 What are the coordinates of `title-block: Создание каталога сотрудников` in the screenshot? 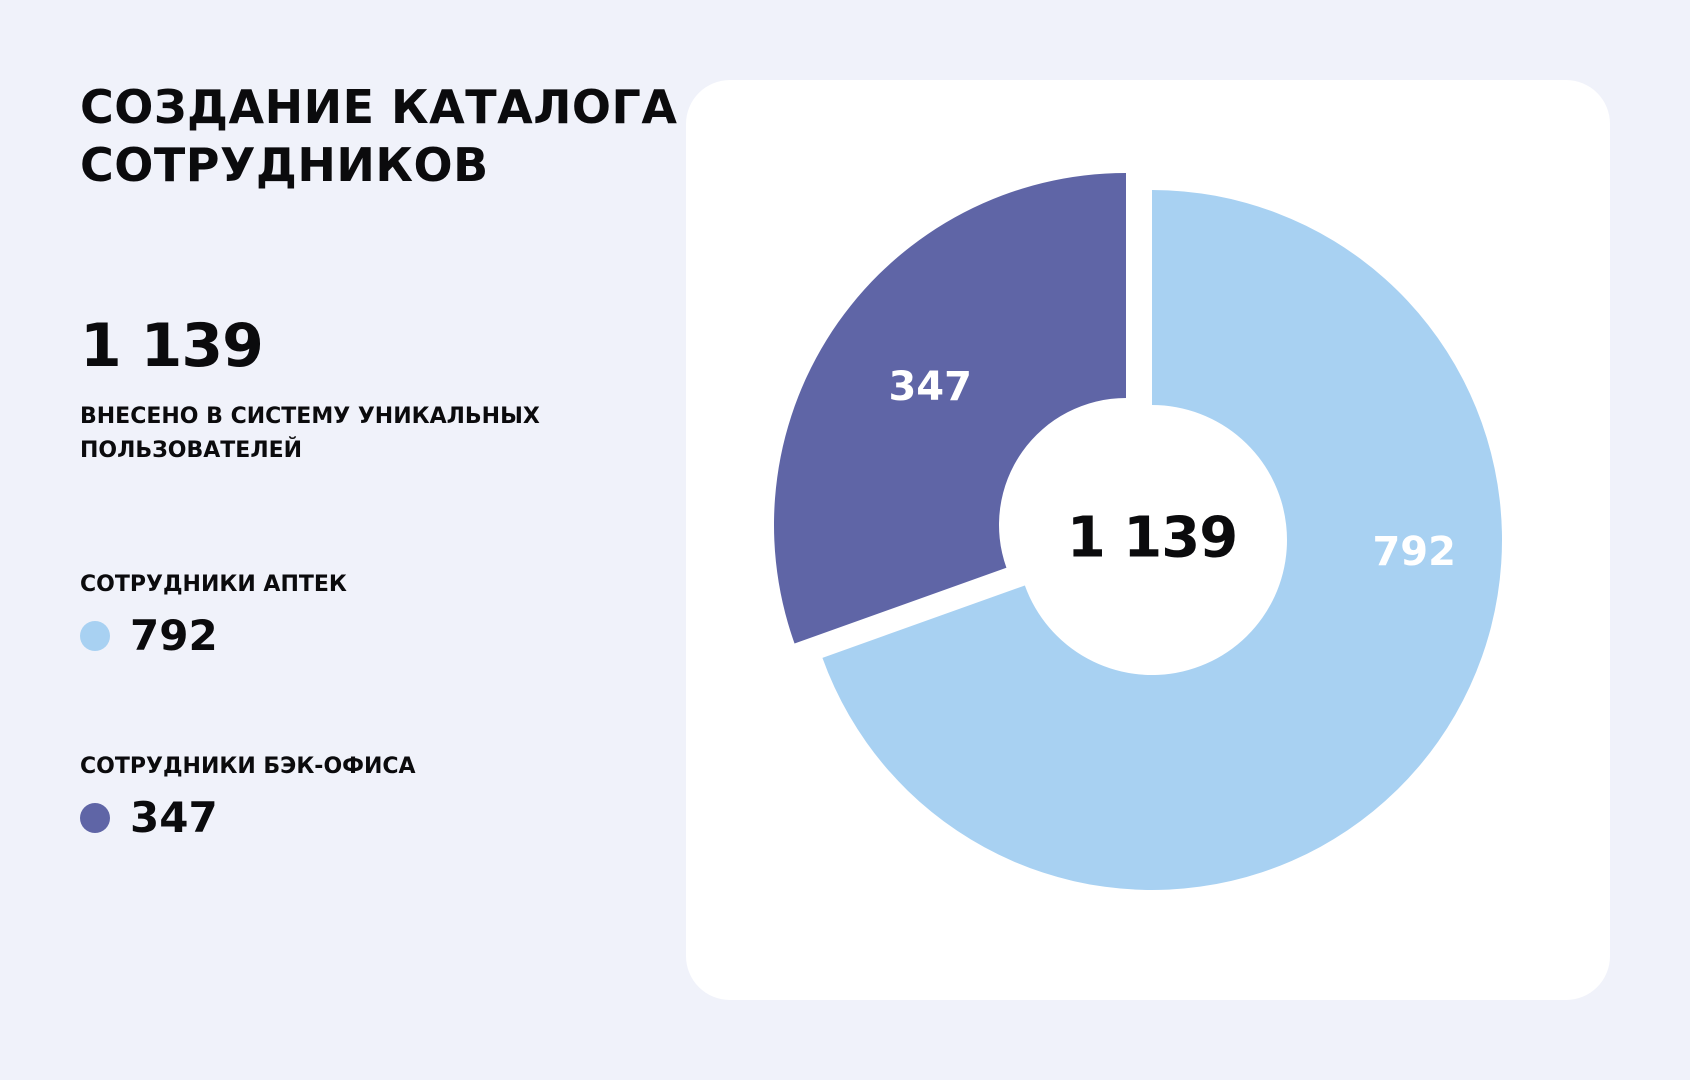 It's located at (380, 136).